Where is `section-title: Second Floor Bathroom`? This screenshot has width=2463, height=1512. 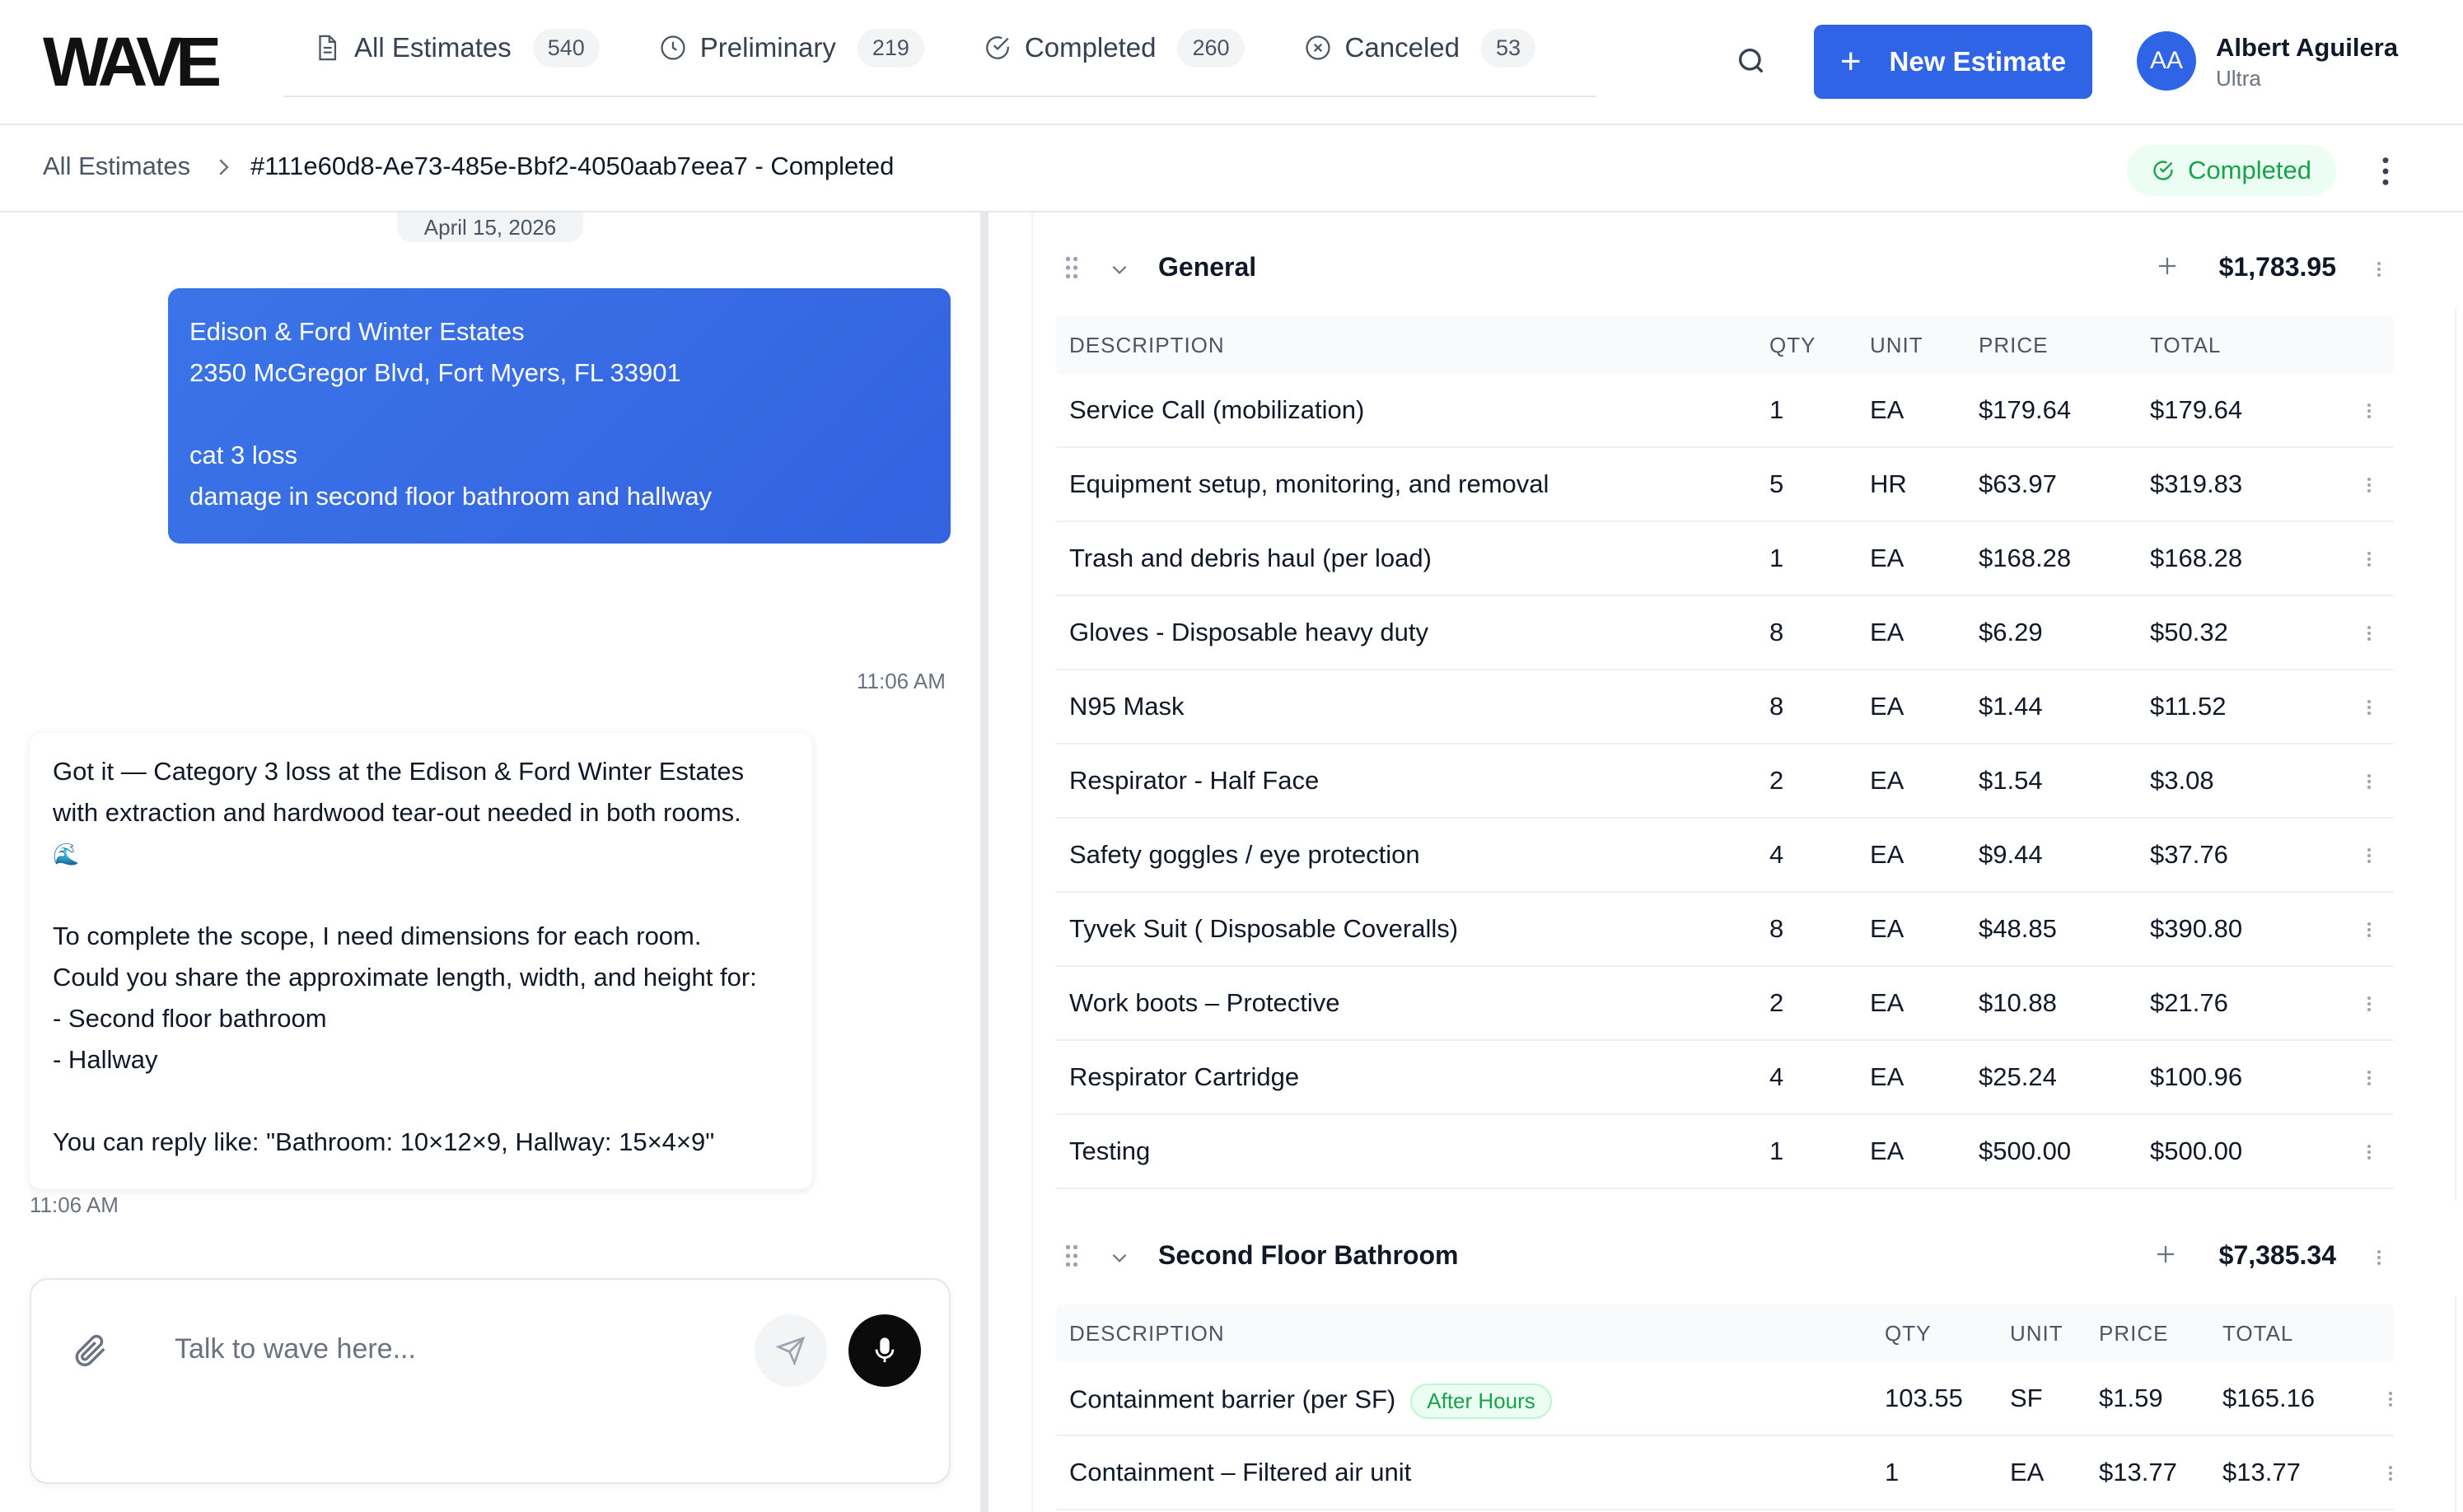 section-title: Second Floor Bathroom is located at coordinates (1308, 1255).